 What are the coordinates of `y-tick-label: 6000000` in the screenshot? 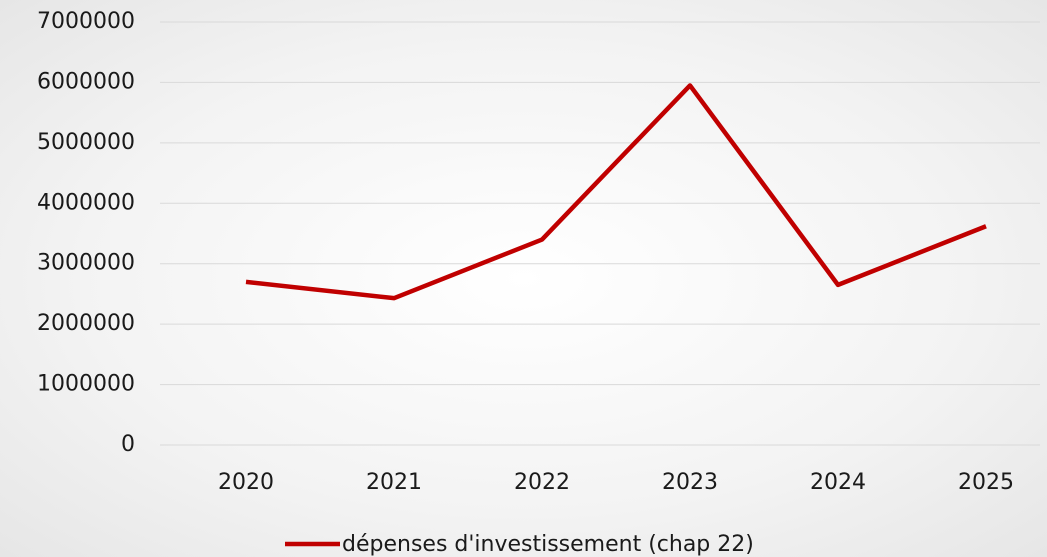 It's located at (86, 81).